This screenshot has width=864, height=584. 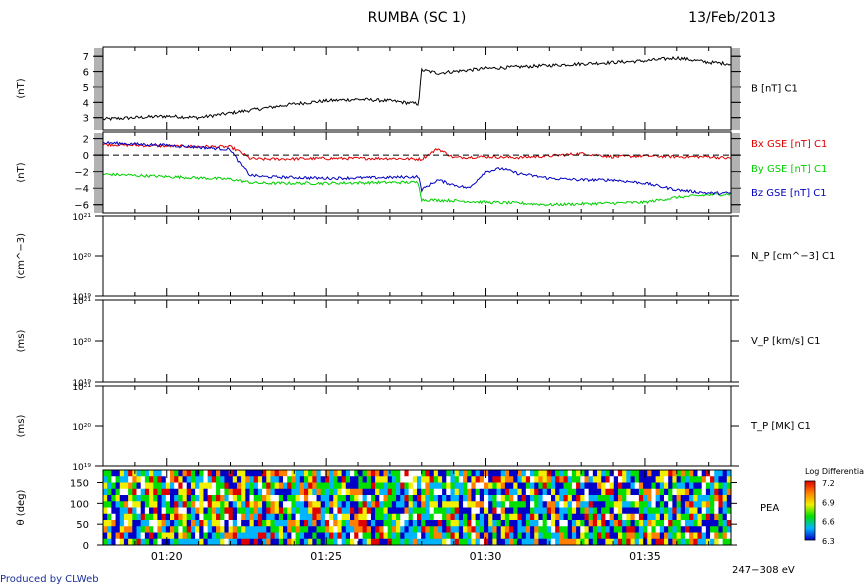 What do you see at coordinates (793, 256) in the screenshot?
I see `series-label: N_P [cm^−3] C1` at bounding box center [793, 256].